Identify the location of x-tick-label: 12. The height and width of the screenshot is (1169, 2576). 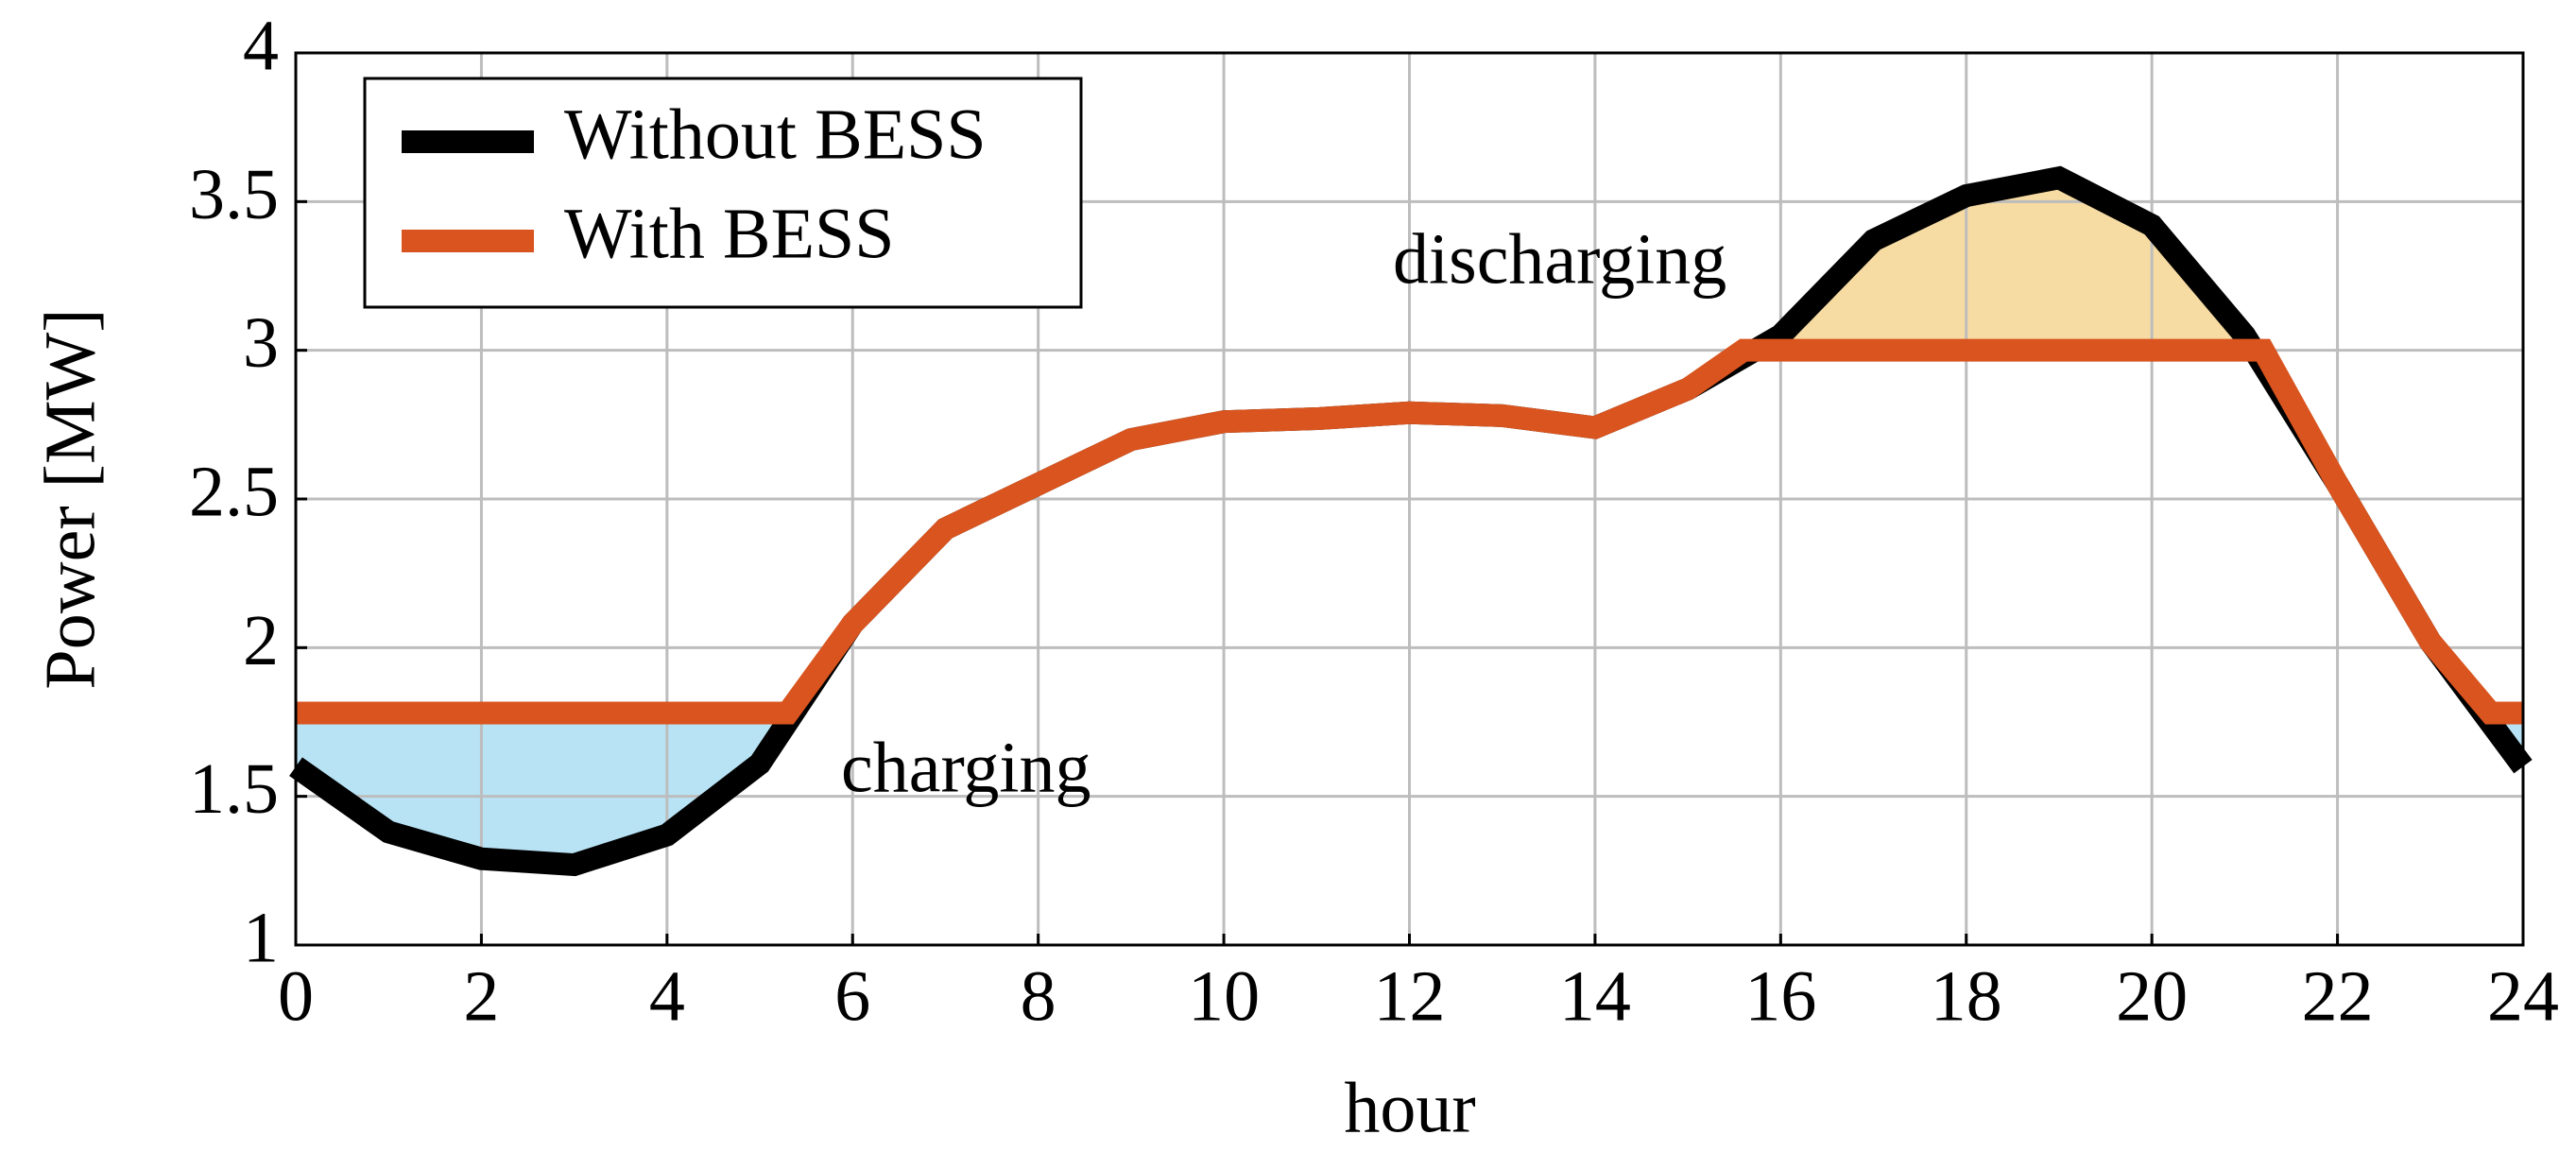
(1410, 996).